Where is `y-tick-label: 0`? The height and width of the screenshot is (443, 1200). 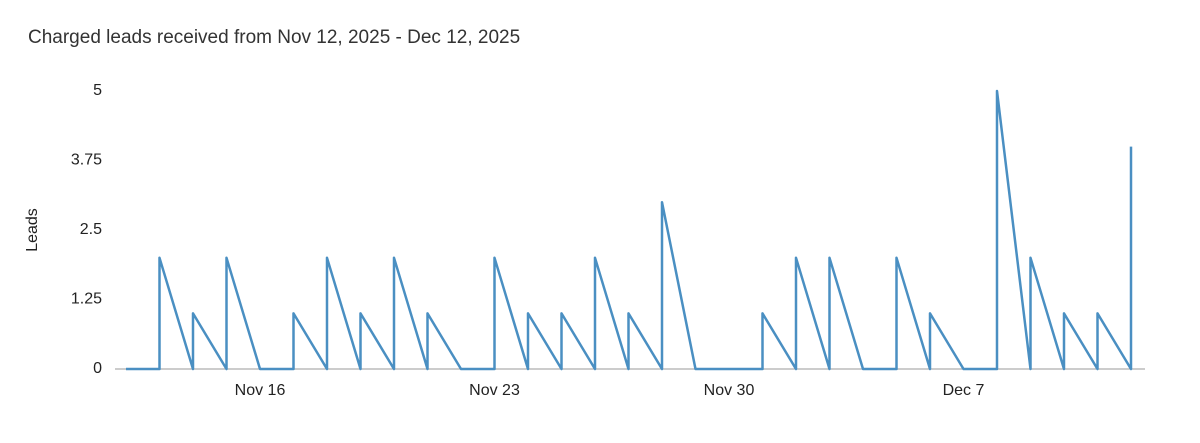
y-tick-label: 0 is located at coordinates (97, 368).